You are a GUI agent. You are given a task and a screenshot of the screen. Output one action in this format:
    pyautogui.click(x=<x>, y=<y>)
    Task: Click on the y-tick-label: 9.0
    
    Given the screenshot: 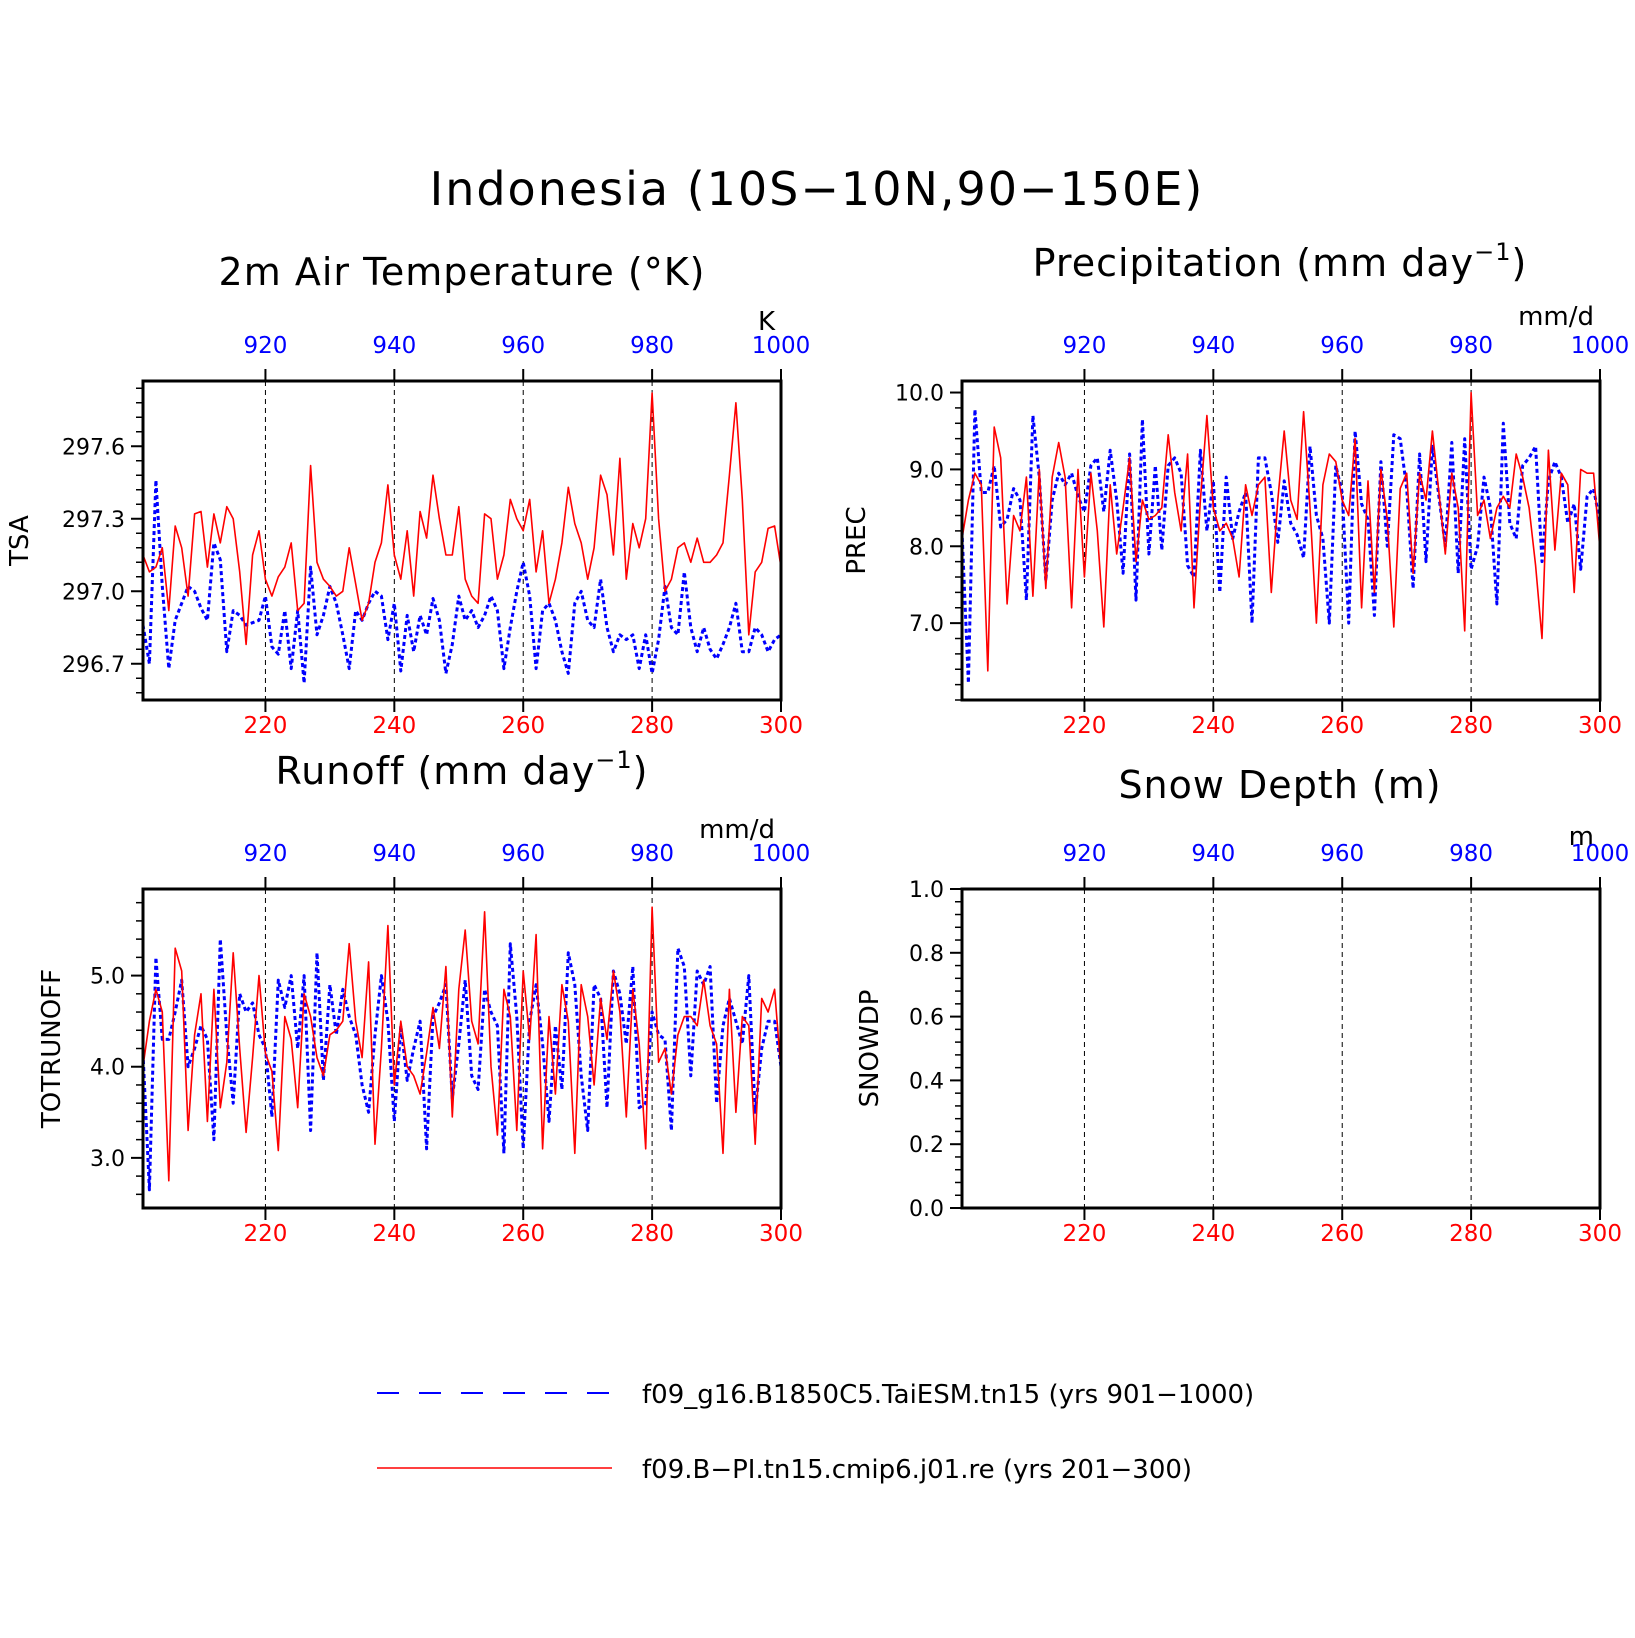 What is the action you would take?
    pyautogui.click(x=926, y=470)
    